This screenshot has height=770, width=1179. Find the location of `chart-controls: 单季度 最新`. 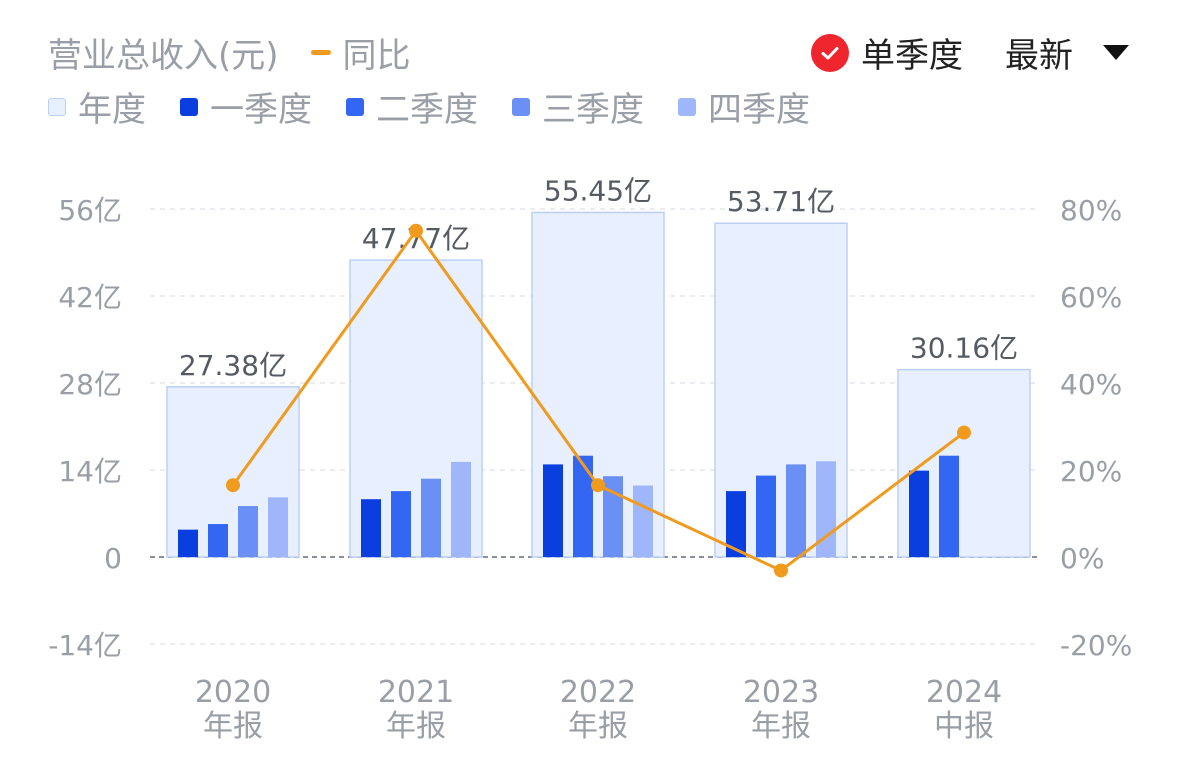

chart-controls: 单季度 最新 is located at coordinates (970, 52).